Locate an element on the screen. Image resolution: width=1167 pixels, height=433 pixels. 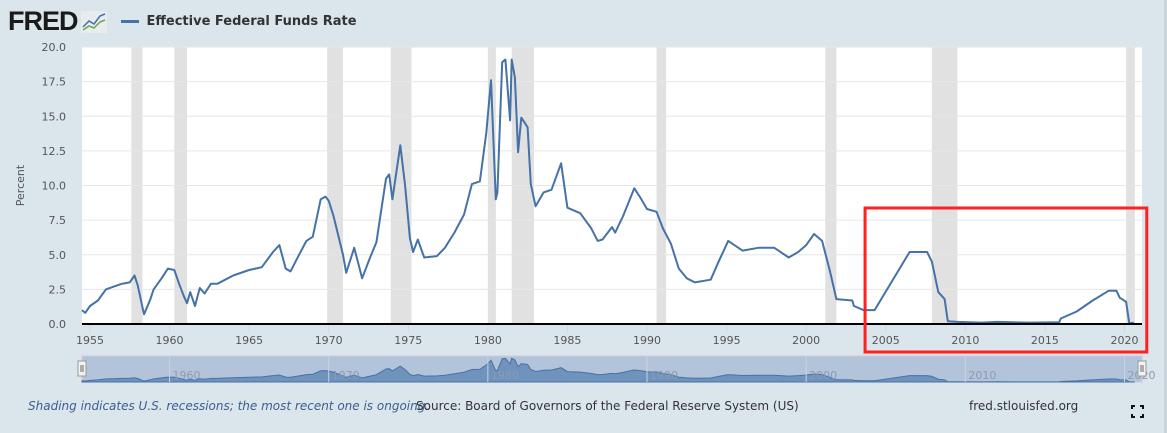
line-chart-icon is located at coordinates (93, 21).